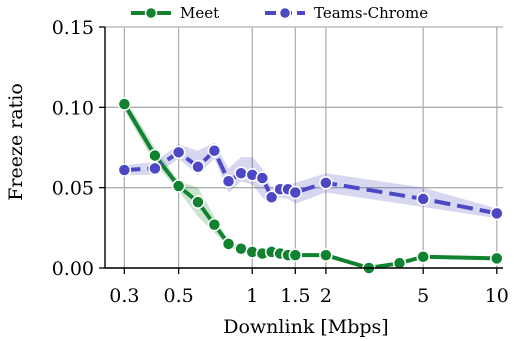 The image size is (514, 341). What do you see at coordinates (78, 148) in the screenshot?
I see `y-axis-ticks: 0.00 0.05 0.10 0.15` at bounding box center [78, 148].